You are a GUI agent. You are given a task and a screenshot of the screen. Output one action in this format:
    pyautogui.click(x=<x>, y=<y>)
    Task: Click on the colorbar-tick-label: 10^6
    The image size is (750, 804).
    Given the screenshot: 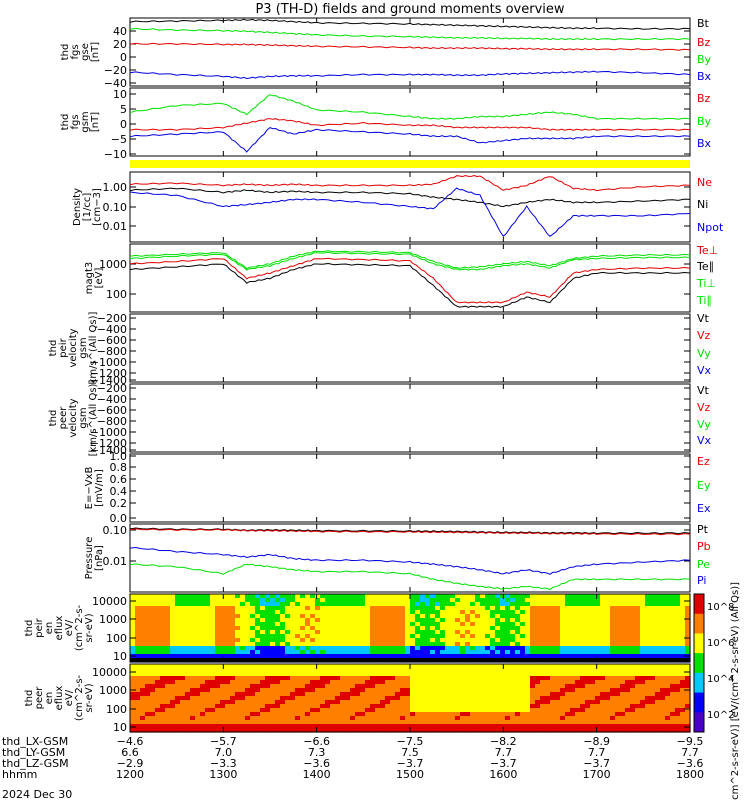 What is the action you would take?
    pyautogui.click(x=720, y=643)
    